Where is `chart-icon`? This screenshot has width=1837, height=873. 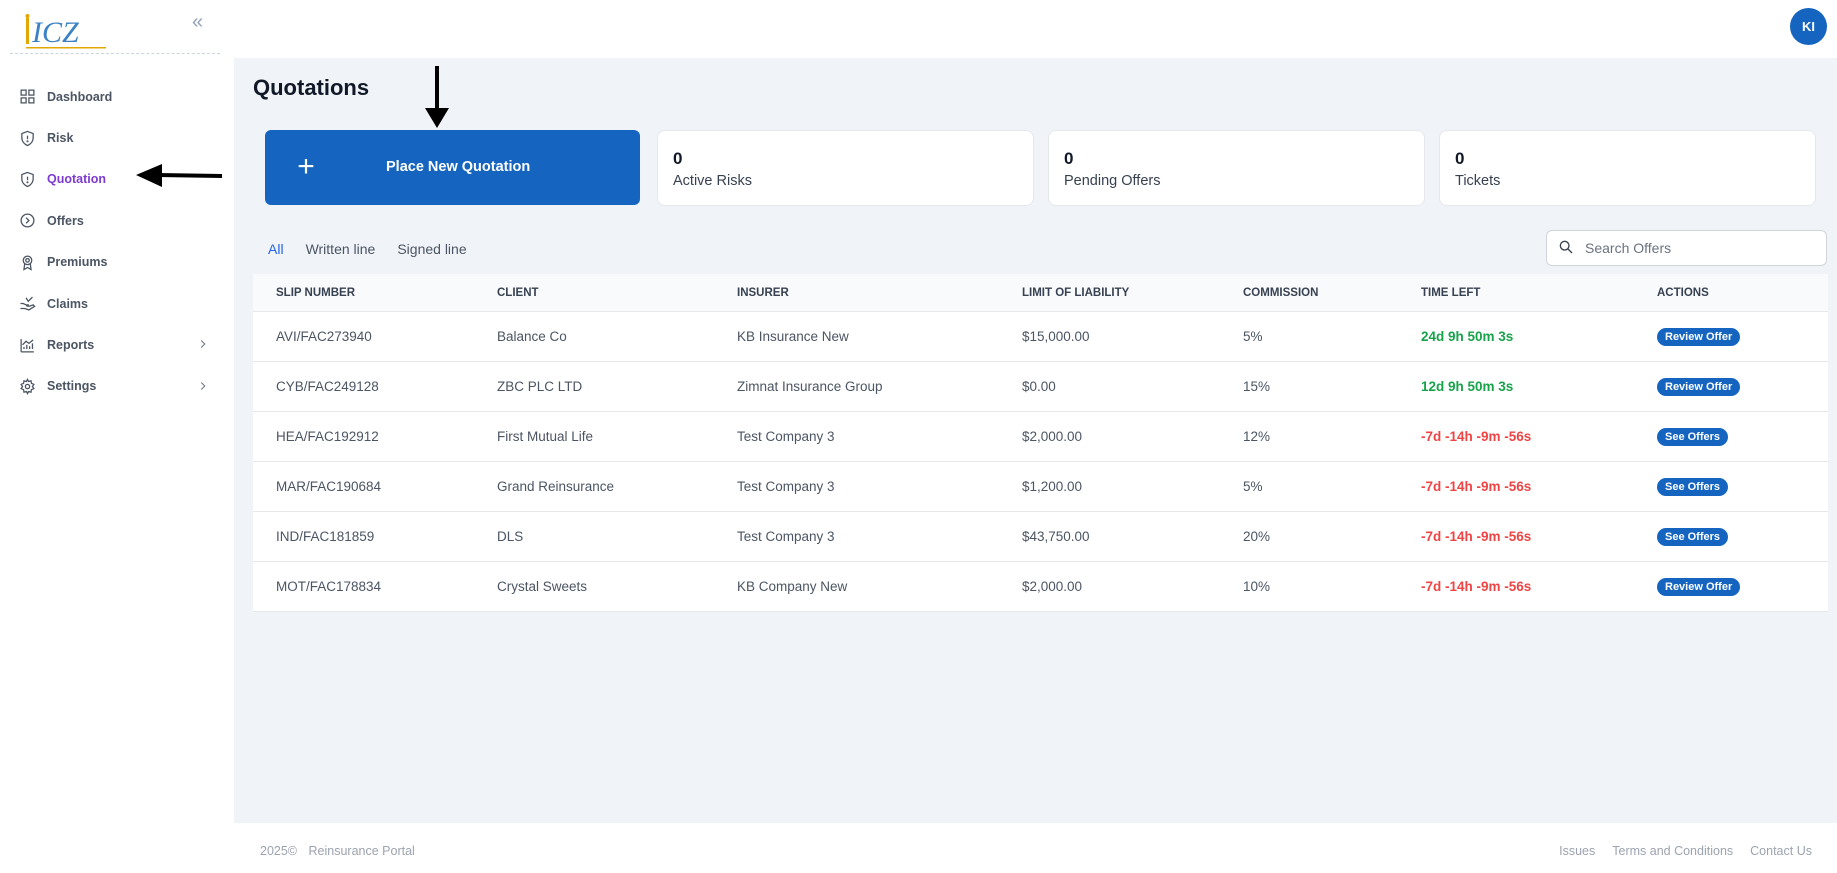
chart-icon is located at coordinates (27, 345).